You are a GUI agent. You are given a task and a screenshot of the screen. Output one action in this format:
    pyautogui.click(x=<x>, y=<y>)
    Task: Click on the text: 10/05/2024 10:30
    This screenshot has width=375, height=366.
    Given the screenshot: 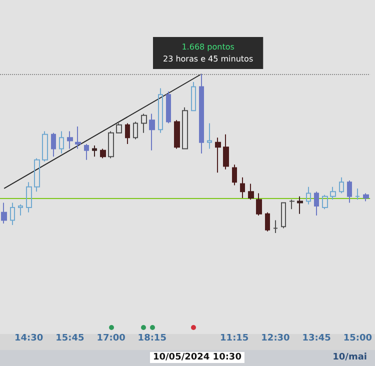 What is the action you would take?
    pyautogui.click(x=197, y=357)
    